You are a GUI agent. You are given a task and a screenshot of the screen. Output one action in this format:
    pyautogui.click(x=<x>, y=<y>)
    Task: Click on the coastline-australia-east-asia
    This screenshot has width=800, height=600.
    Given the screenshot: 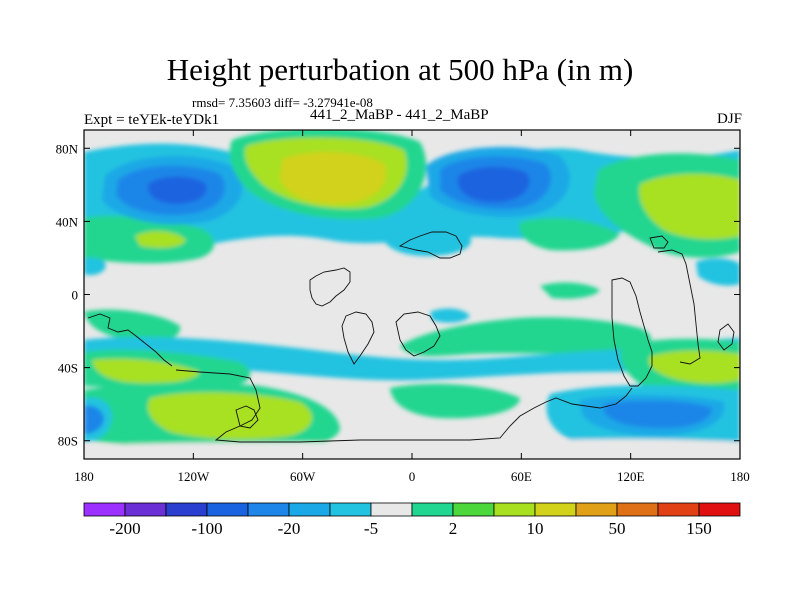 What is the action you would take?
    pyautogui.click(x=632, y=332)
    